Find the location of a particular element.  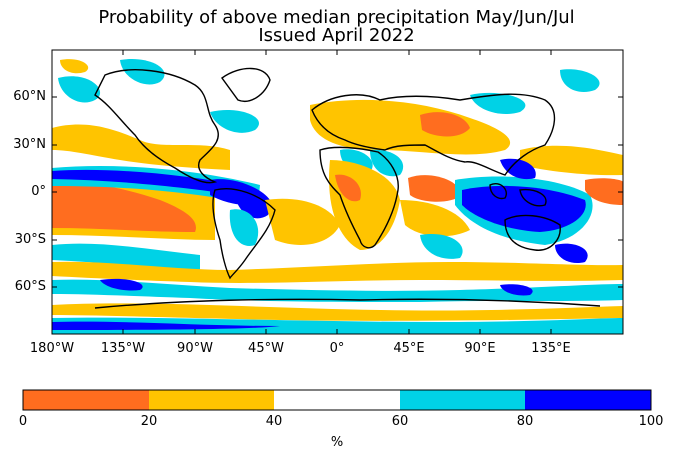

colorbar-unit: % is located at coordinates (337, 442).